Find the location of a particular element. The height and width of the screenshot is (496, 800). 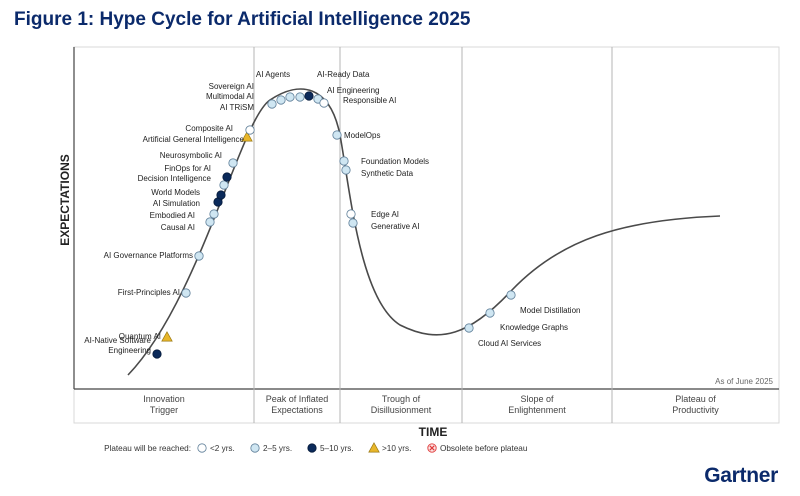

composite-ai-marker is located at coordinates (250, 130).